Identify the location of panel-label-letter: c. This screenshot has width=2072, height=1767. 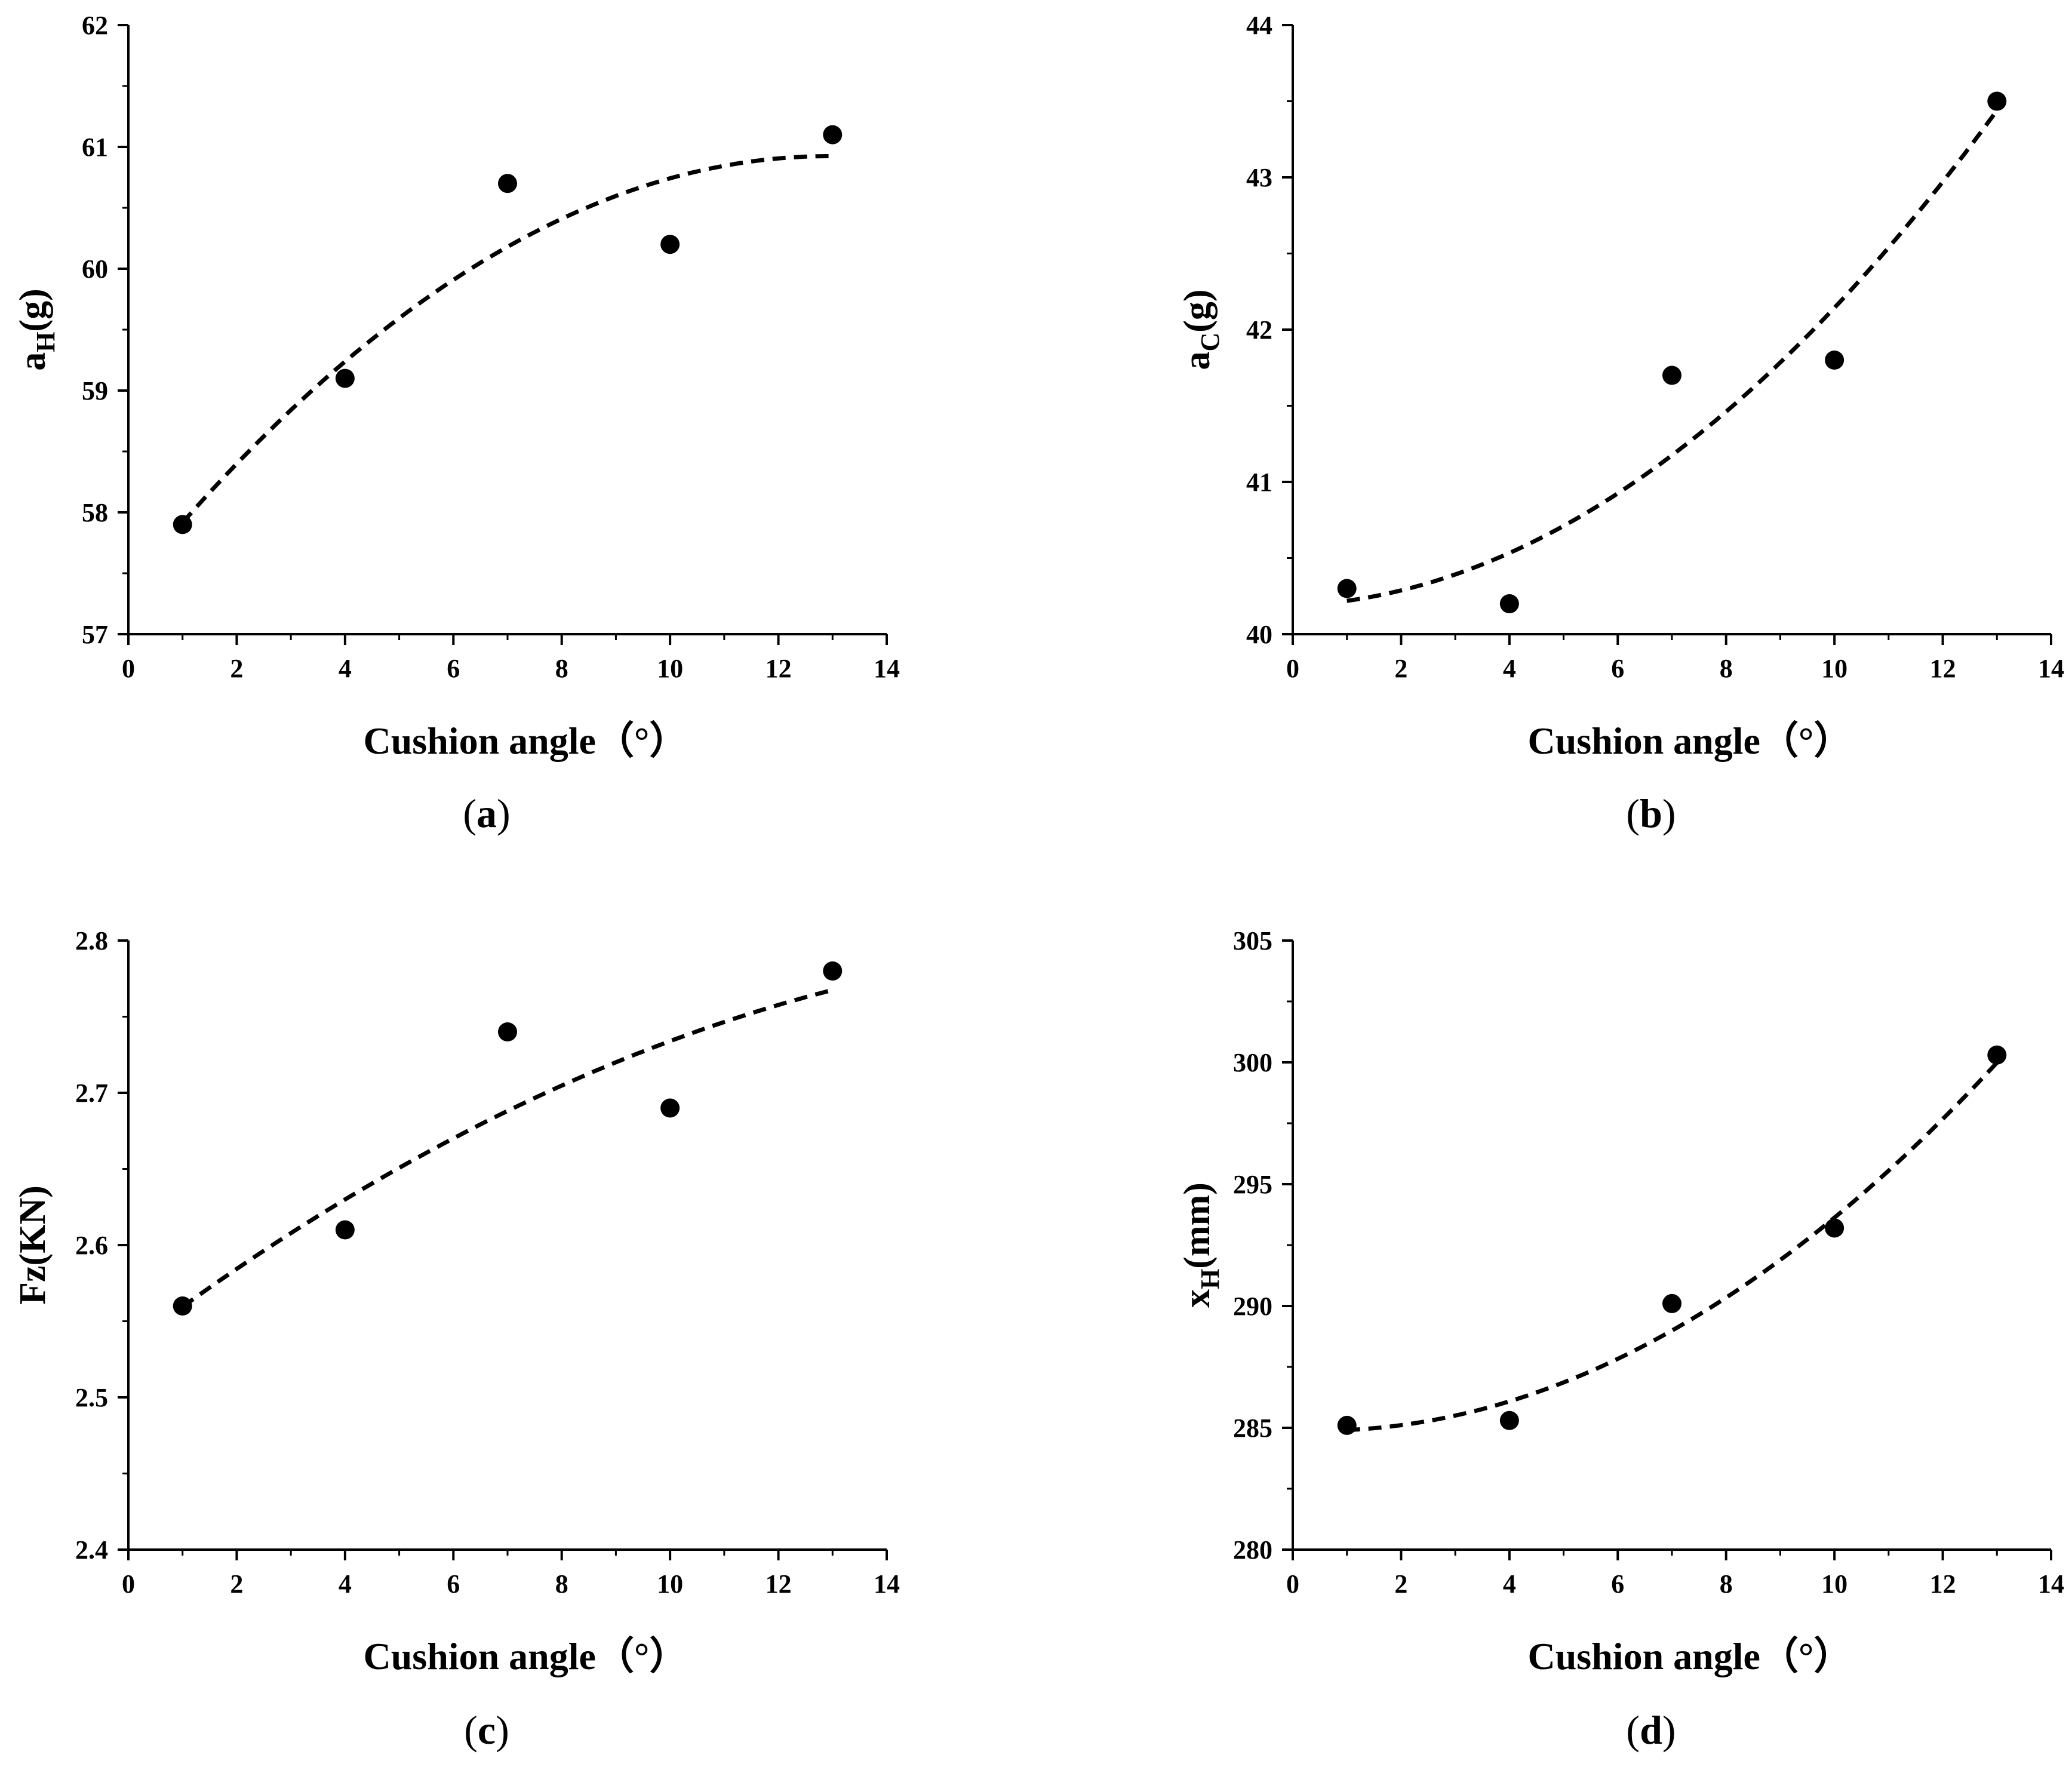
(487, 1730).